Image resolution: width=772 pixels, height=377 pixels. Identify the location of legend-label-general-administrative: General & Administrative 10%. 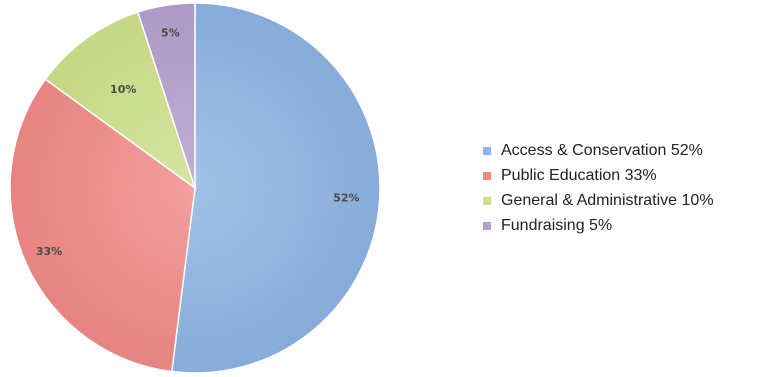
(607, 200).